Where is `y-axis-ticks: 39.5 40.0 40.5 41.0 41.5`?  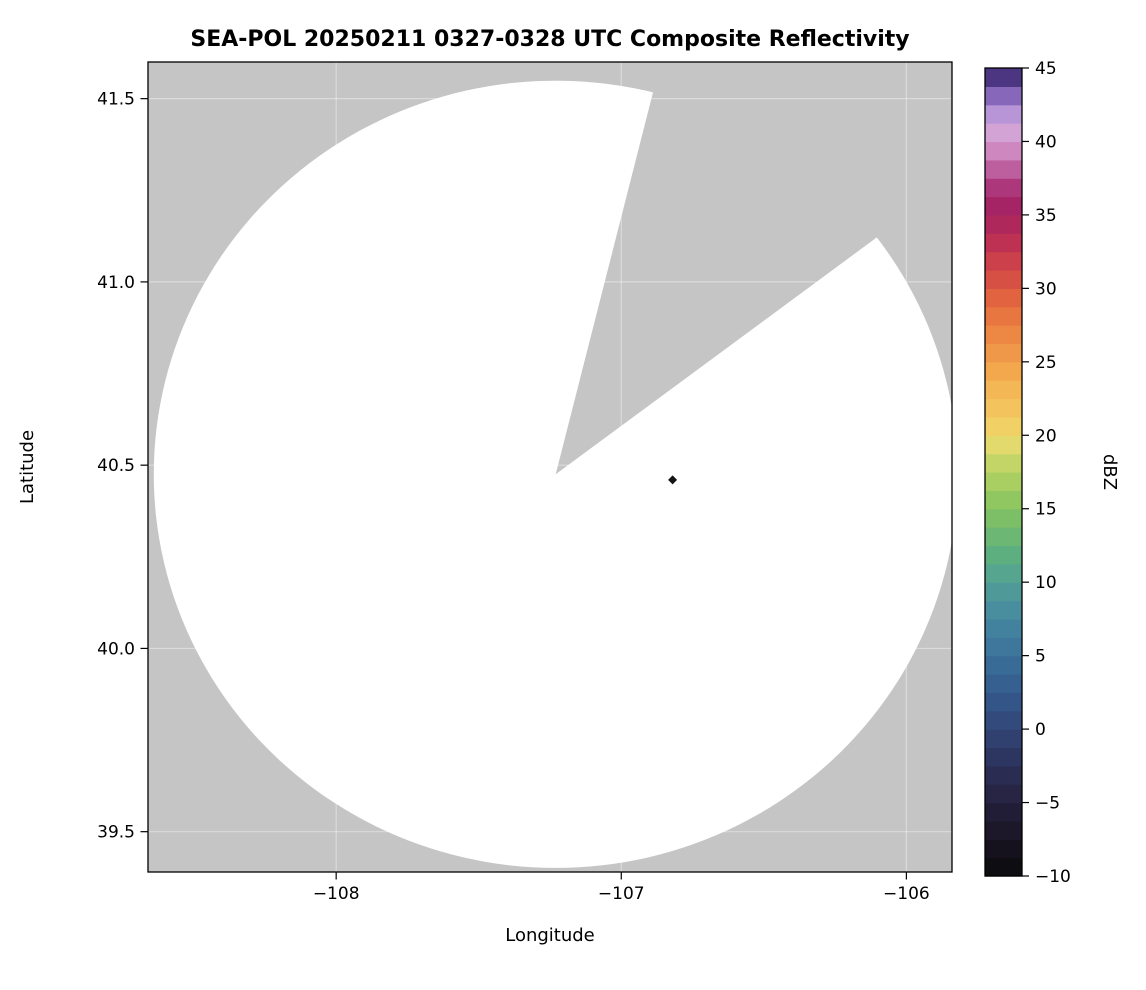 y-axis-ticks: 39.5 40.0 40.5 41.0 41.5 is located at coordinates (122, 466).